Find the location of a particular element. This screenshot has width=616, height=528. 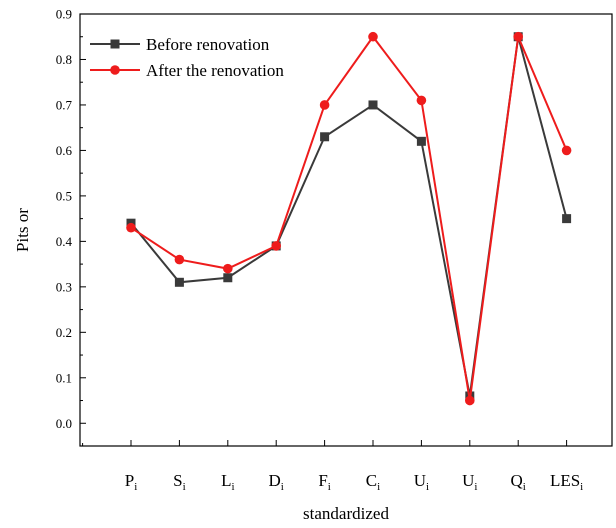

legend-label: After the renovation is located at coordinates (215, 70).